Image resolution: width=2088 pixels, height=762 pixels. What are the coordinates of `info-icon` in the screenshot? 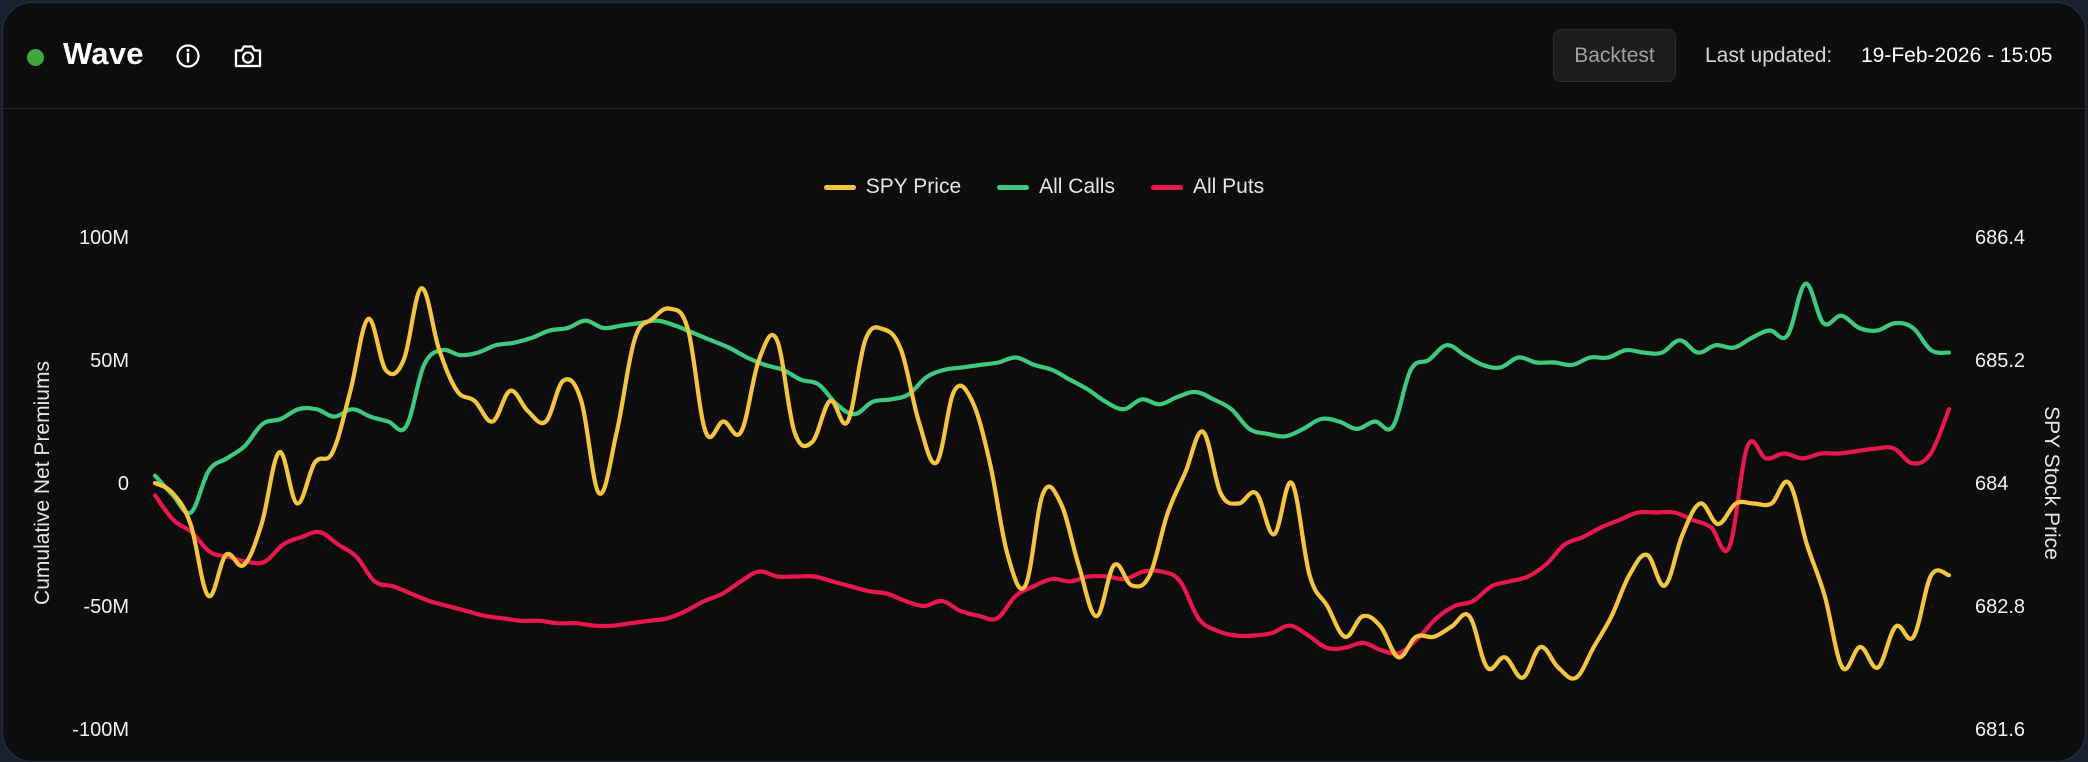 It's located at (188, 56).